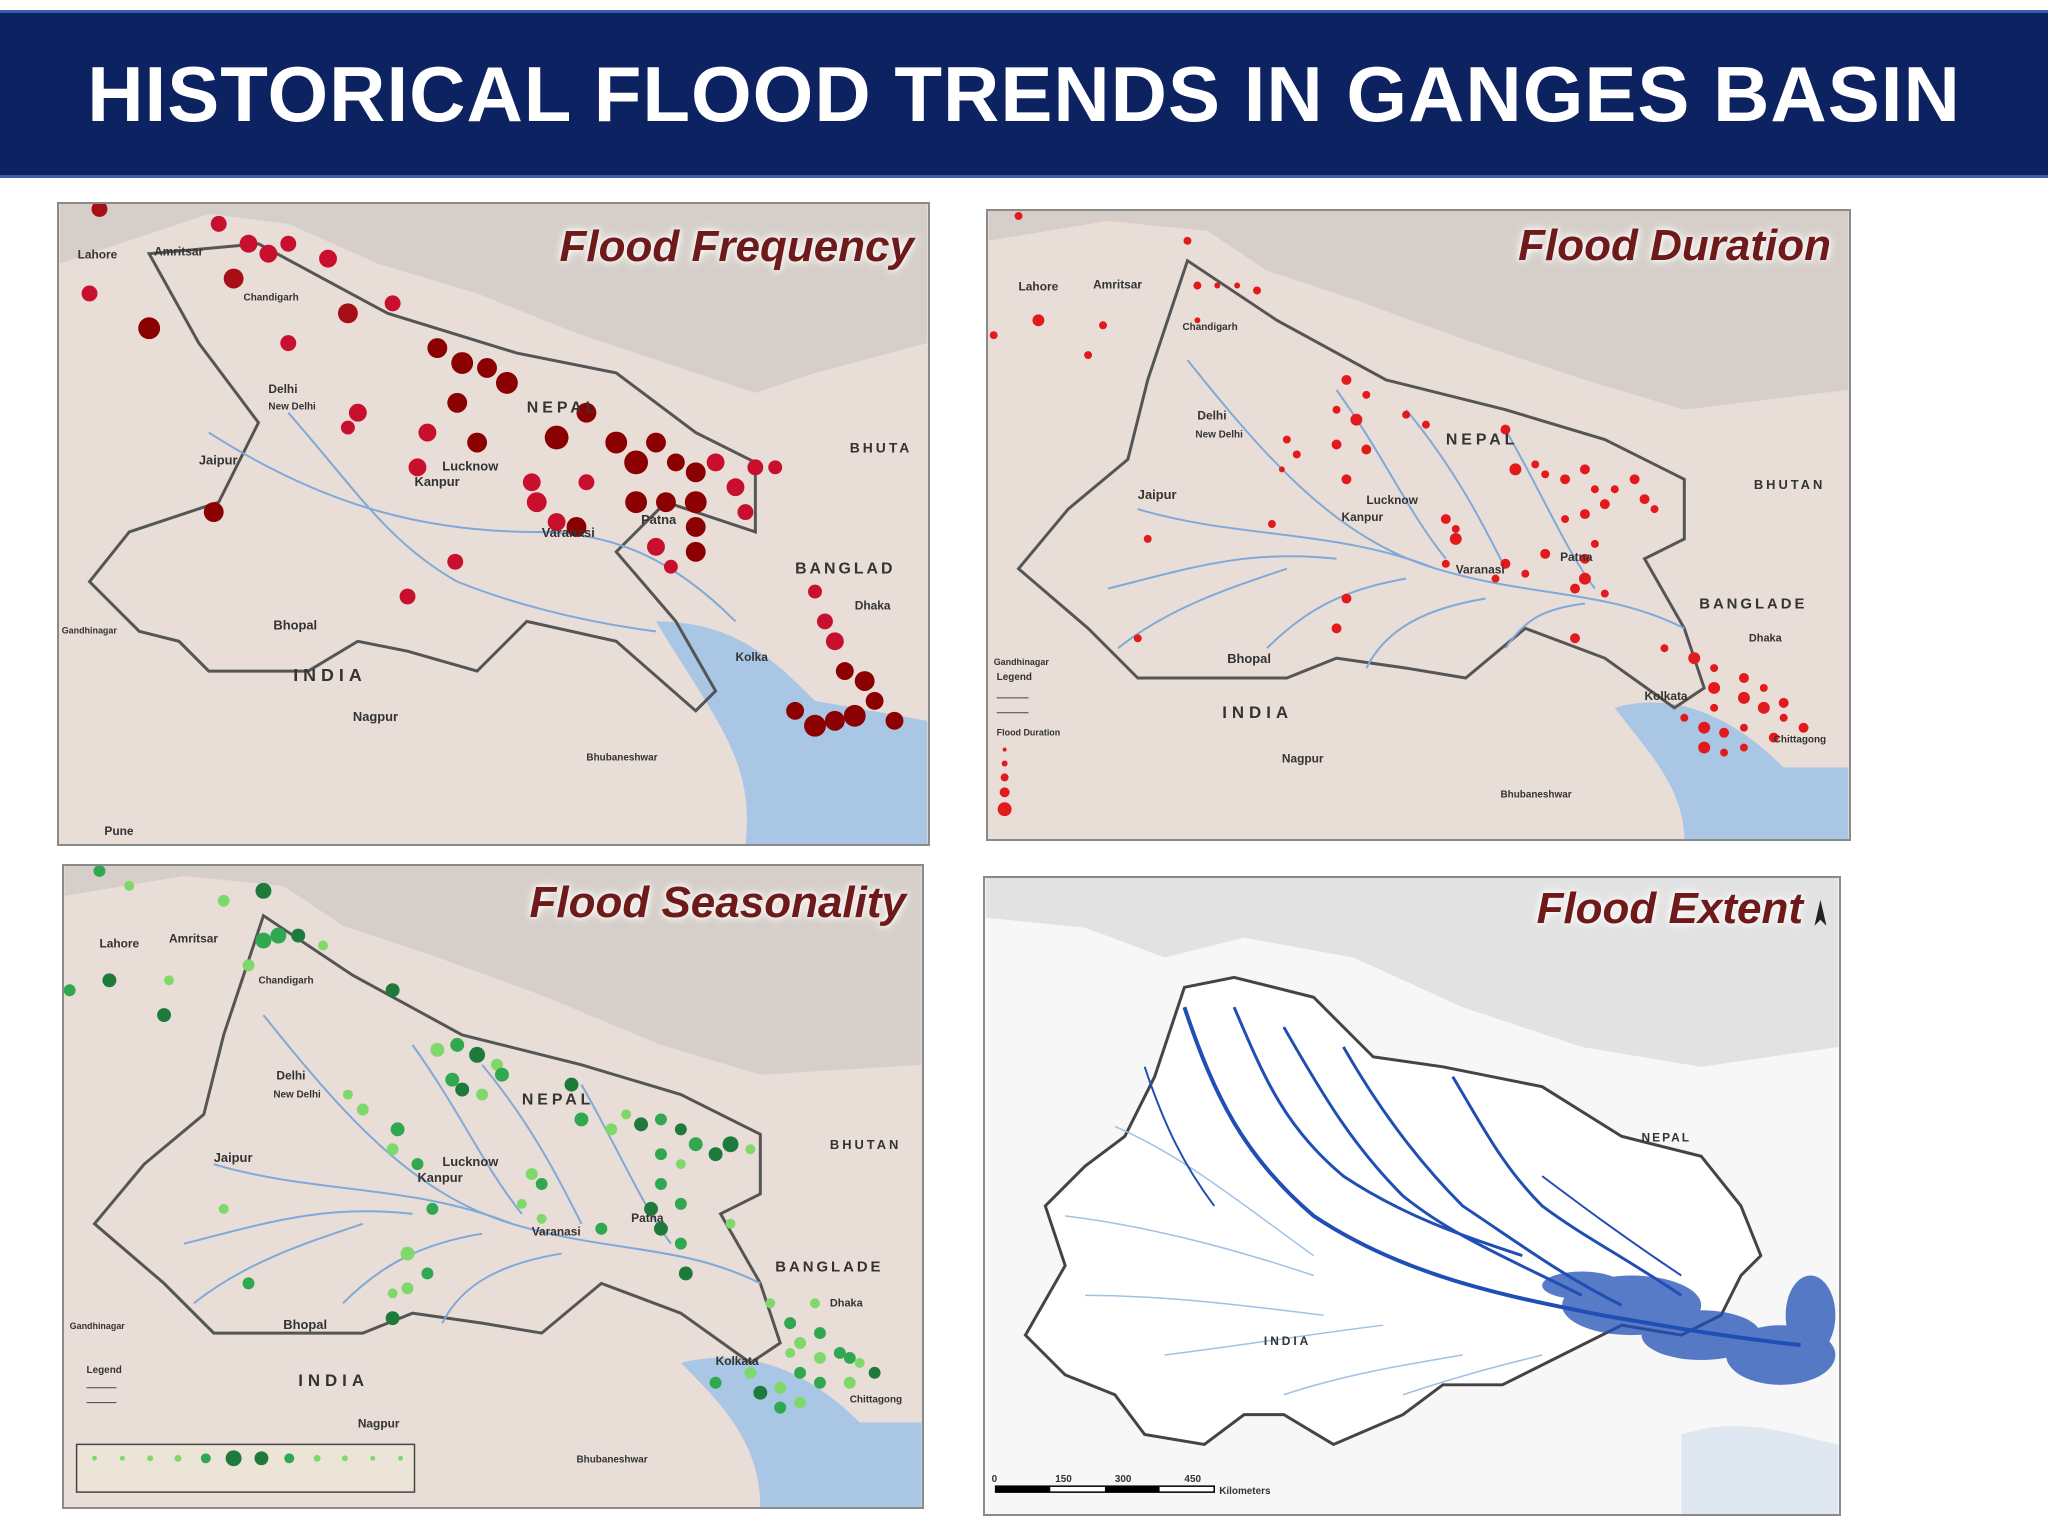 Image resolution: width=2048 pixels, height=1536 pixels. What do you see at coordinates (717, 902) in the screenshot?
I see `flood-seasonality-title: Flood Seasonality` at bounding box center [717, 902].